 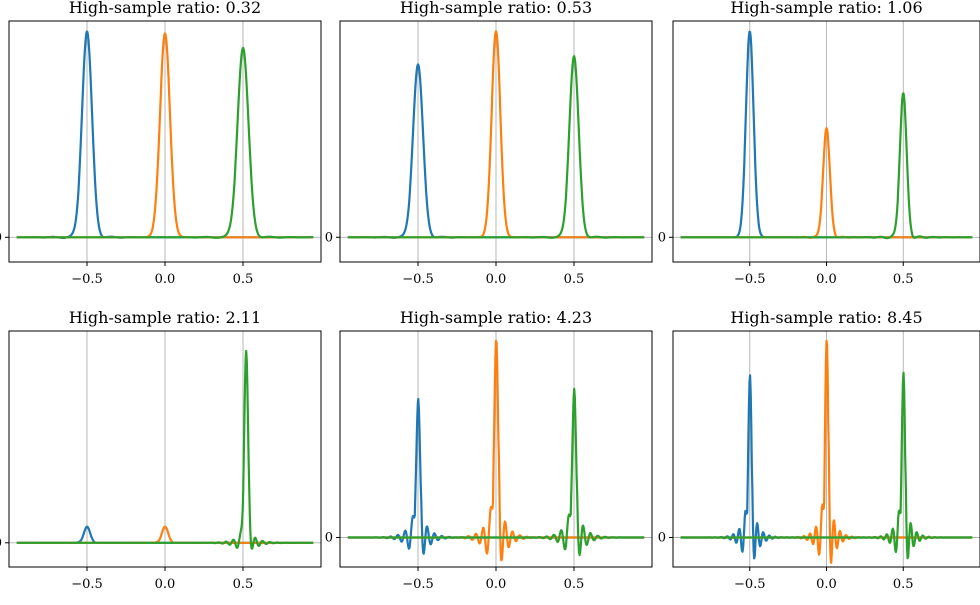 I want to click on subplot-title: High-sample ratio: 8.45, so click(x=826, y=317).